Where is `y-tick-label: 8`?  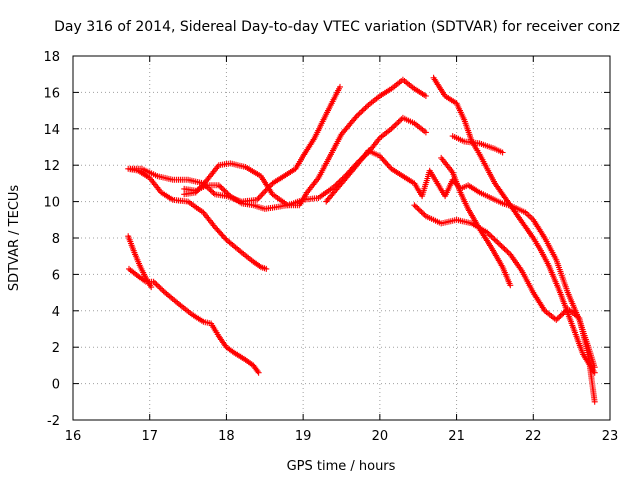
y-tick-label: 8 is located at coordinates (56, 239).